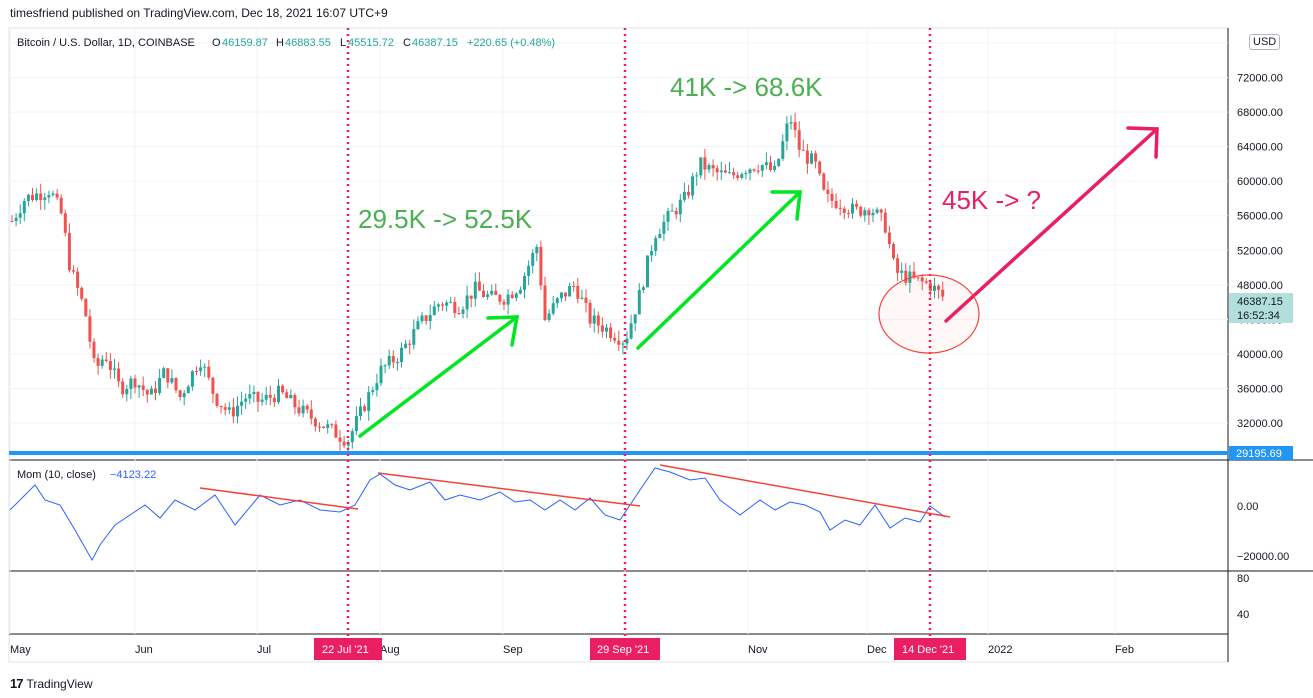 This screenshot has height=698, width=1313. Describe the element at coordinates (580, 314) in the screenshot. I see `green-arrows` at that location.